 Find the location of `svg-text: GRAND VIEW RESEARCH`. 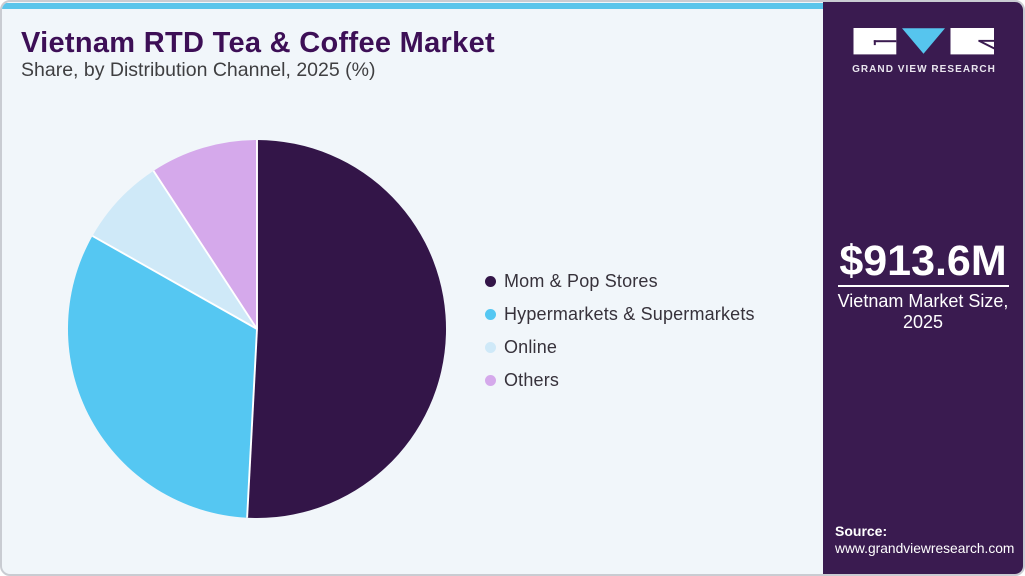

svg-text: GRAND VIEW RESEARCH is located at coordinates (924, 69).